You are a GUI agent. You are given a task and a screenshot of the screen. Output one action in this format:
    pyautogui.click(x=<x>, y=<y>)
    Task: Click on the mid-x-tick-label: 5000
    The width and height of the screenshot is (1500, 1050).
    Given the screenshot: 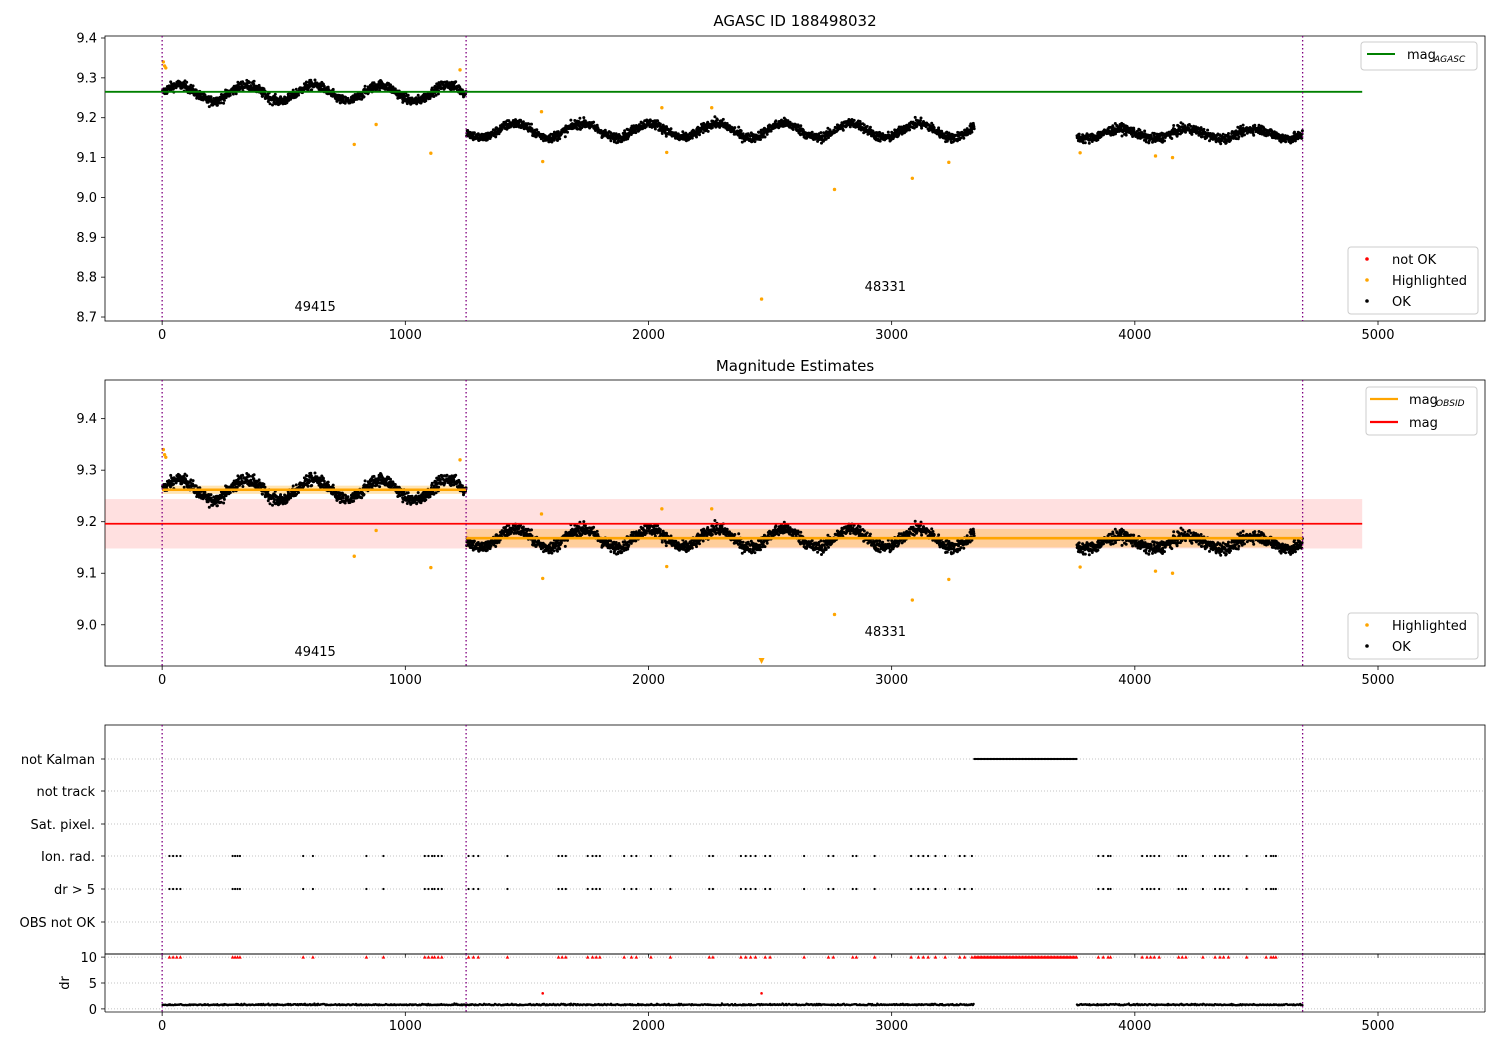 What is the action you would take?
    pyautogui.click(x=1377, y=680)
    